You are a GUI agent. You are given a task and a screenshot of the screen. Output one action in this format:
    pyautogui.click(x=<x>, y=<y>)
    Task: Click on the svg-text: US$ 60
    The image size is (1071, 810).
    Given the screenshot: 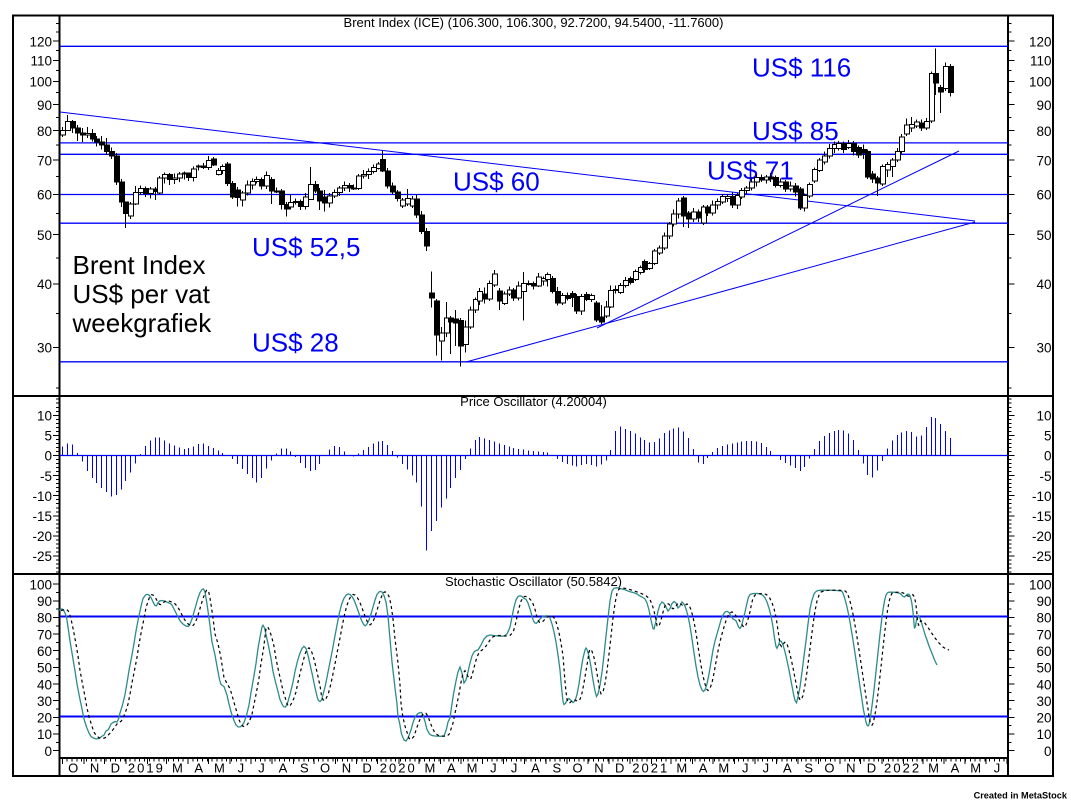 What is the action you would take?
    pyautogui.click(x=496, y=182)
    